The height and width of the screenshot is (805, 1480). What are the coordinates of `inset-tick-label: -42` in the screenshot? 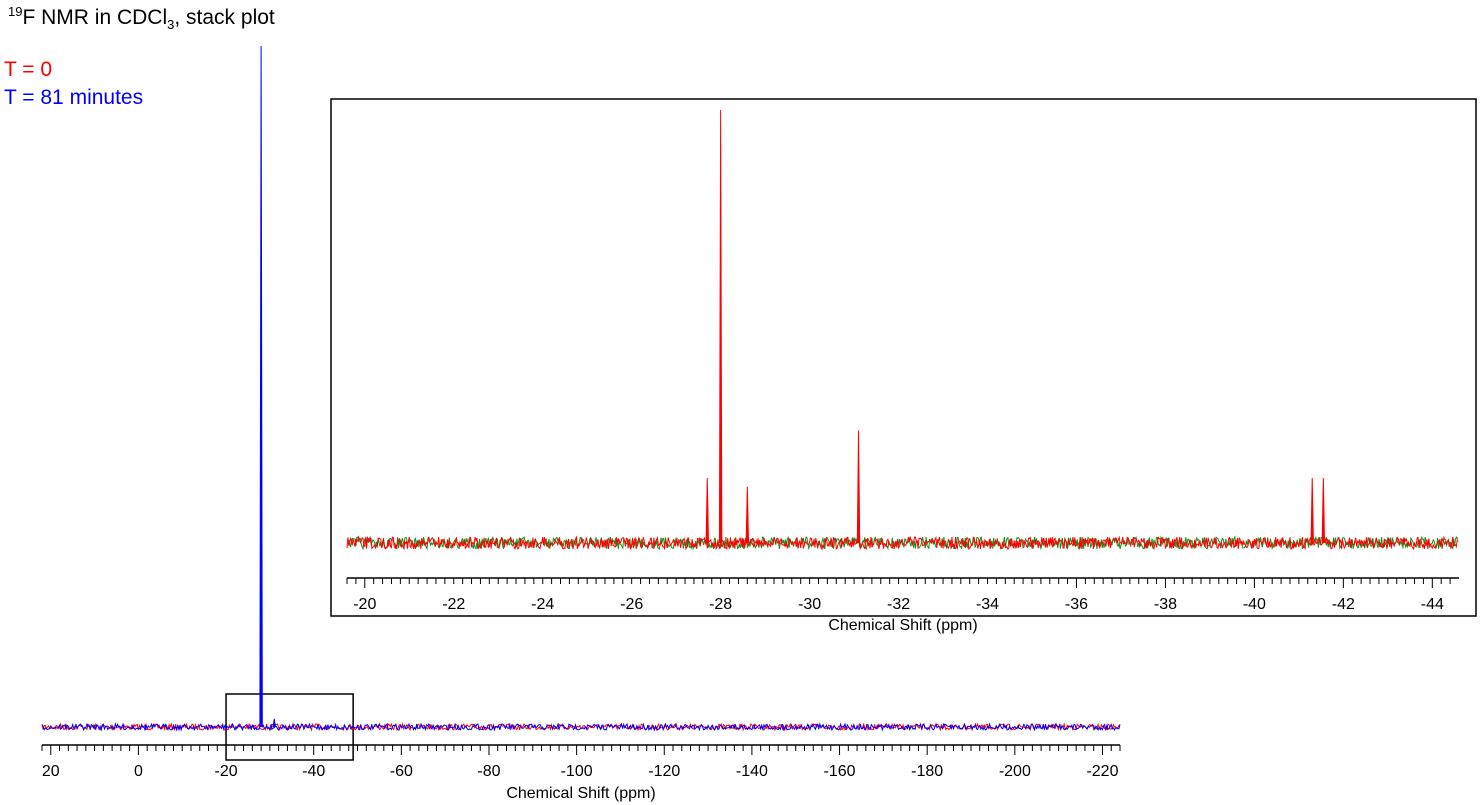 It's located at (1343, 604).